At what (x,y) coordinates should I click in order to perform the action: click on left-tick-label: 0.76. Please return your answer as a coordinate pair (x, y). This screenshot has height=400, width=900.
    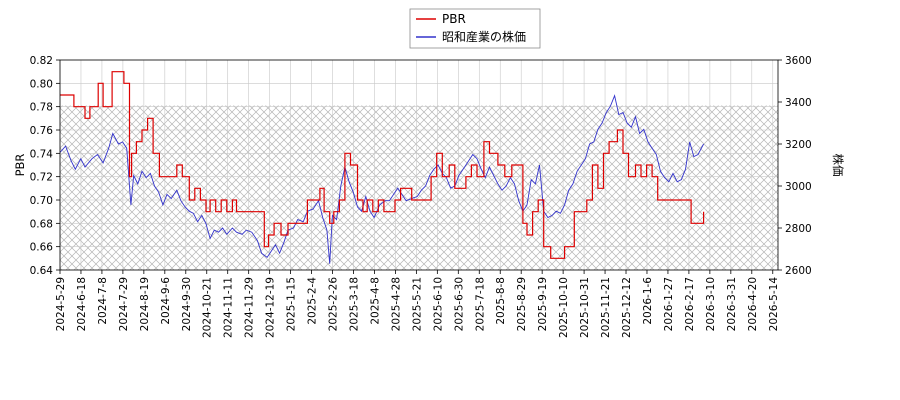
    Looking at the image, I should click on (42, 131).